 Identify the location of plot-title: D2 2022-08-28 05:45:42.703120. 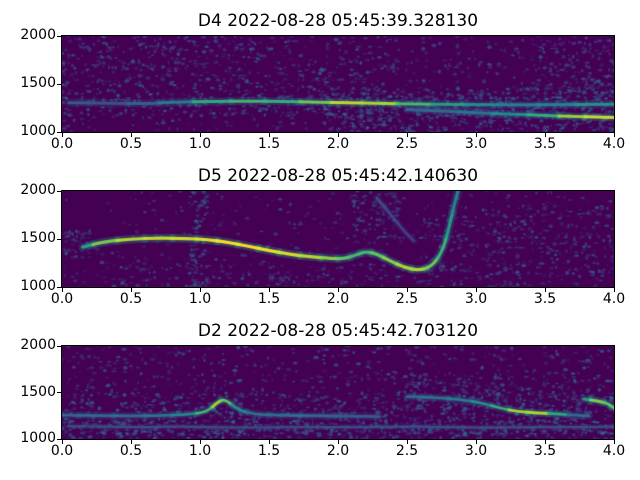
(338, 331).